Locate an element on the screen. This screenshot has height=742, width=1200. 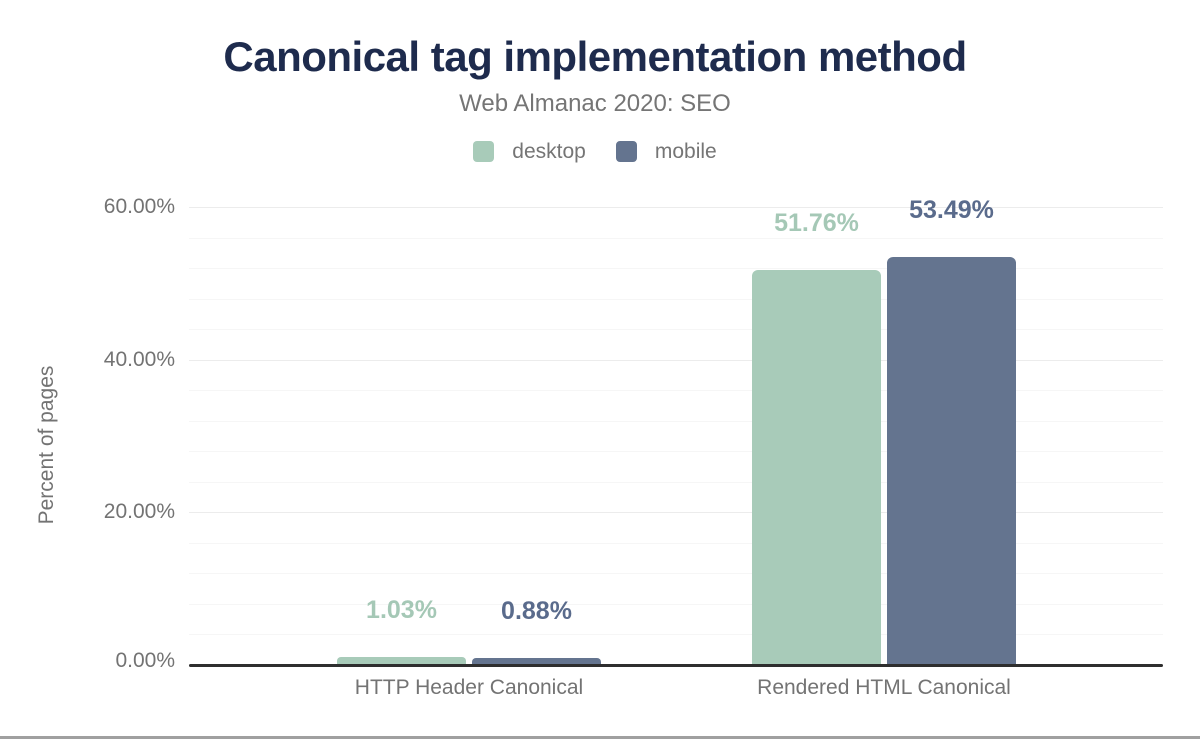
bar-value-label-mobile-1: 0.88% is located at coordinates (536, 611).